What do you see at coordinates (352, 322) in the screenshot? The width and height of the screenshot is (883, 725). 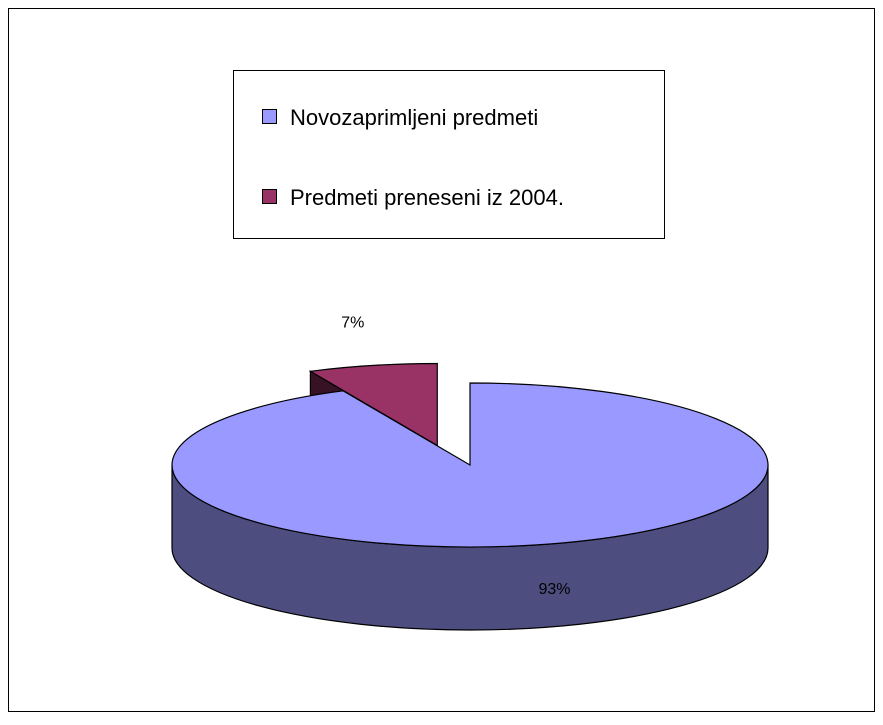 I see `data-label: 7%` at bounding box center [352, 322].